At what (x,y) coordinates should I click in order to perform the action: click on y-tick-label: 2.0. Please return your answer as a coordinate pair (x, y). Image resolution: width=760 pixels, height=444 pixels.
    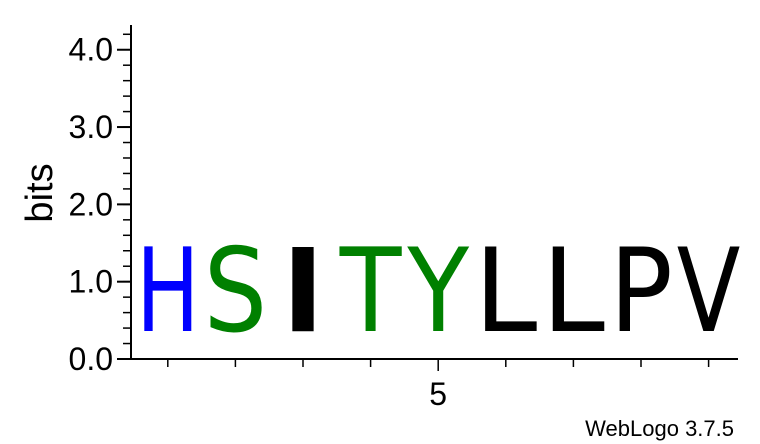
    Looking at the image, I should click on (91, 204).